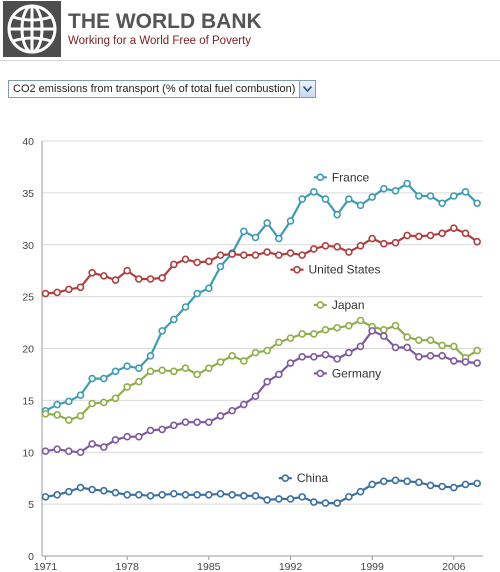 This screenshot has width=500, height=572. I want to click on legend-marker-japan, so click(320, 305).